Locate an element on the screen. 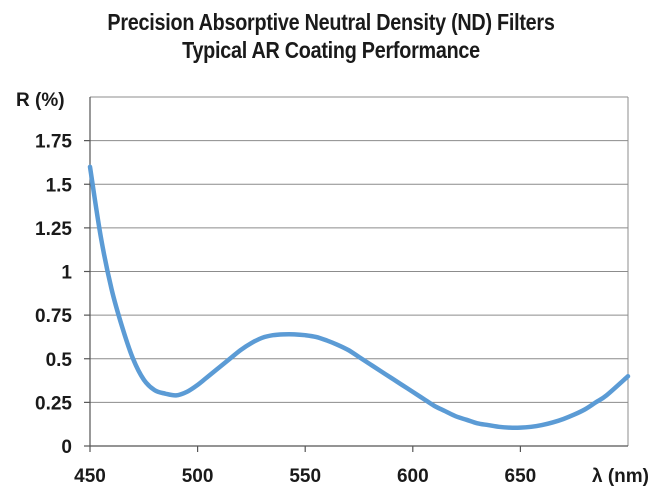  x-tick-label: 550 is located at coordinates (305, 476).